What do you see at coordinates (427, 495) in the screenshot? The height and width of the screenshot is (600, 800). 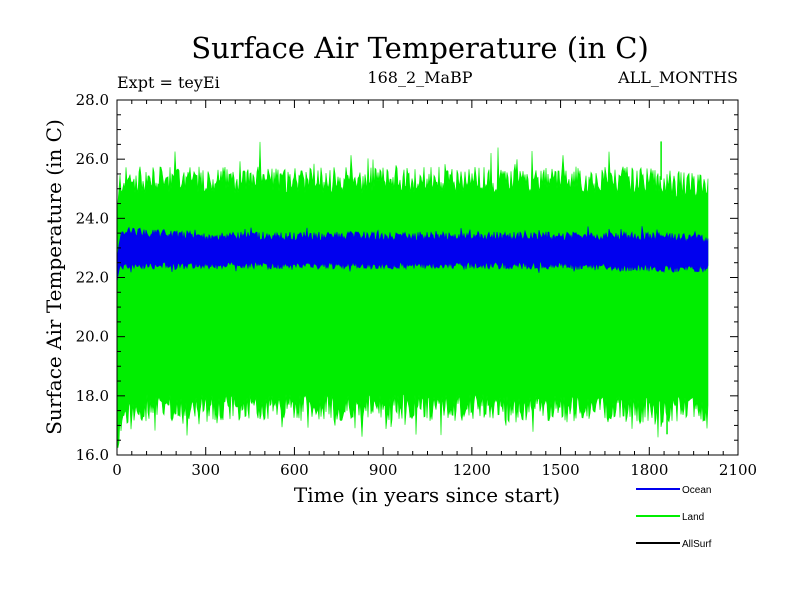 I see `x-axis-label: Time (in years since start)` at bounding box center [427, 495].